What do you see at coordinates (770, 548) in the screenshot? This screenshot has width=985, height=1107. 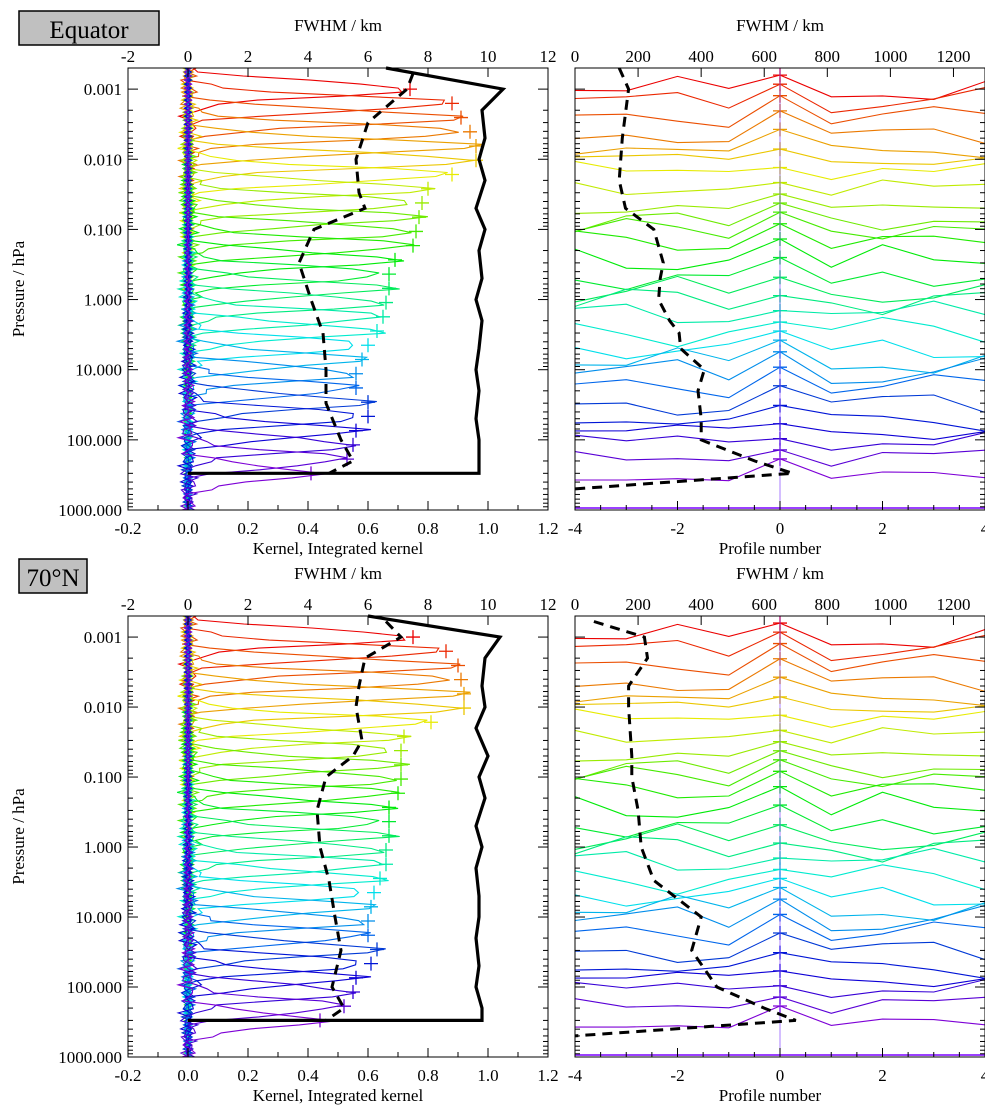 I see `x-axis-label: Profile number` at bounding box center [770, 548].